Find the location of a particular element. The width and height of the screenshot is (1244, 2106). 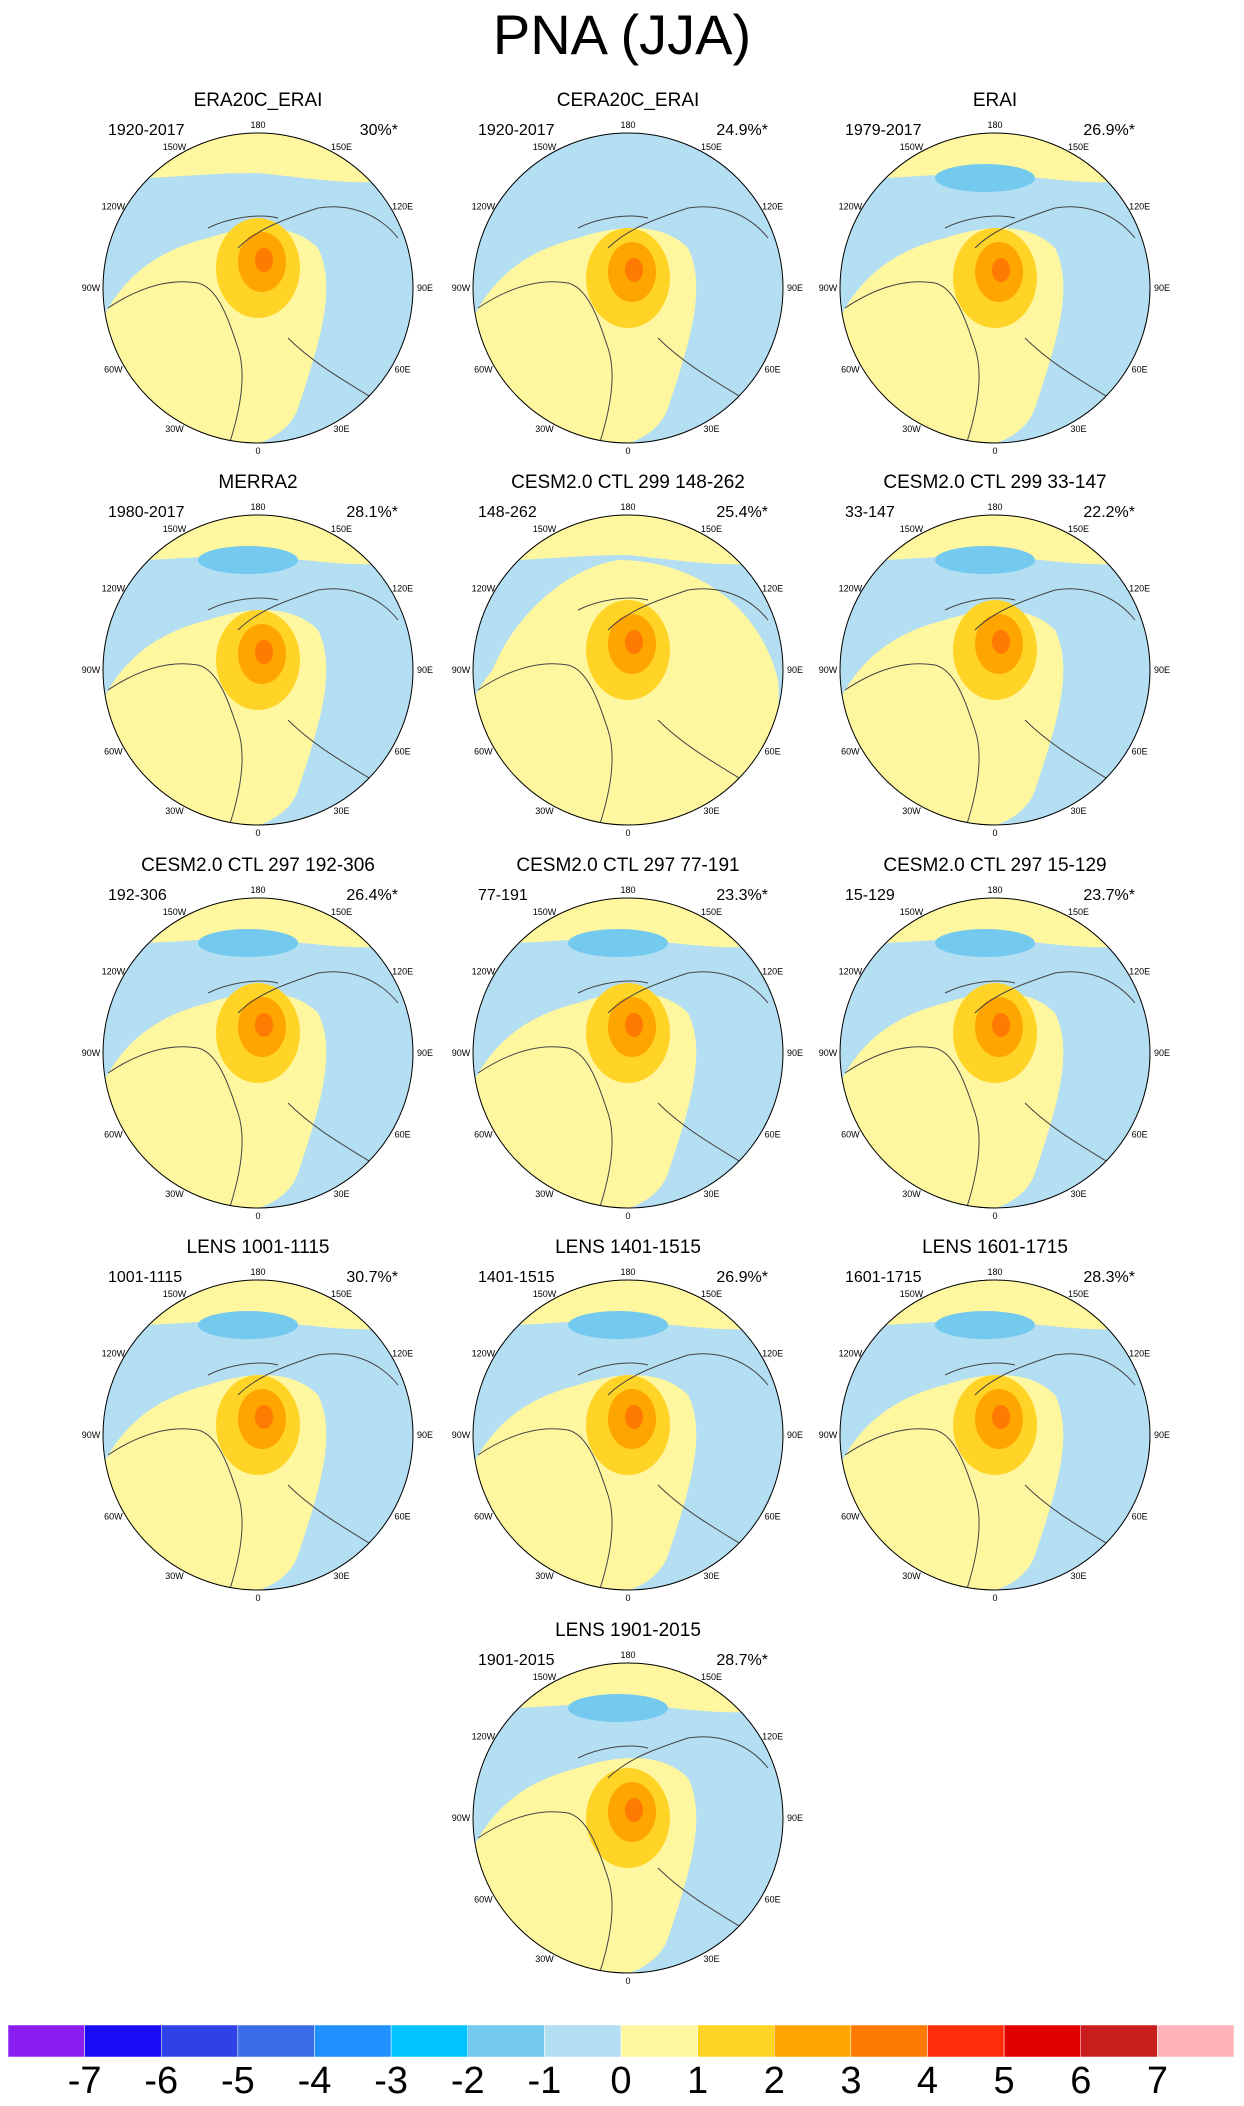

panel-variance: 28.3%* is located at coordinates (1109, 1277).